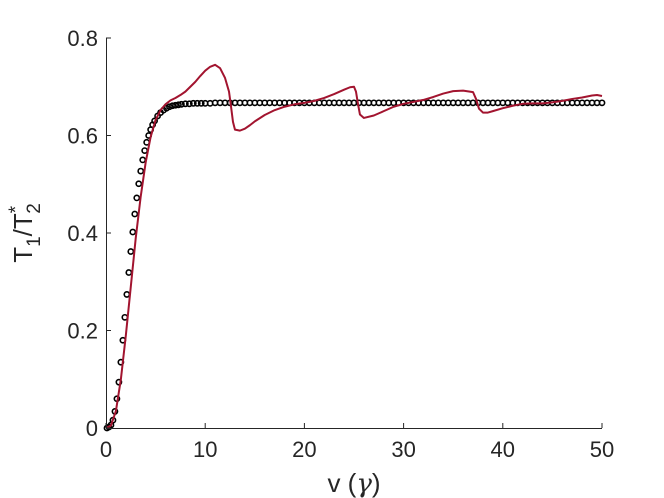 The image size is (664, 498). What do you see at coordinates (353, 483) in the screenshot?
I see `x-axis-label: v (γ)` at bounding box center [353, 483].